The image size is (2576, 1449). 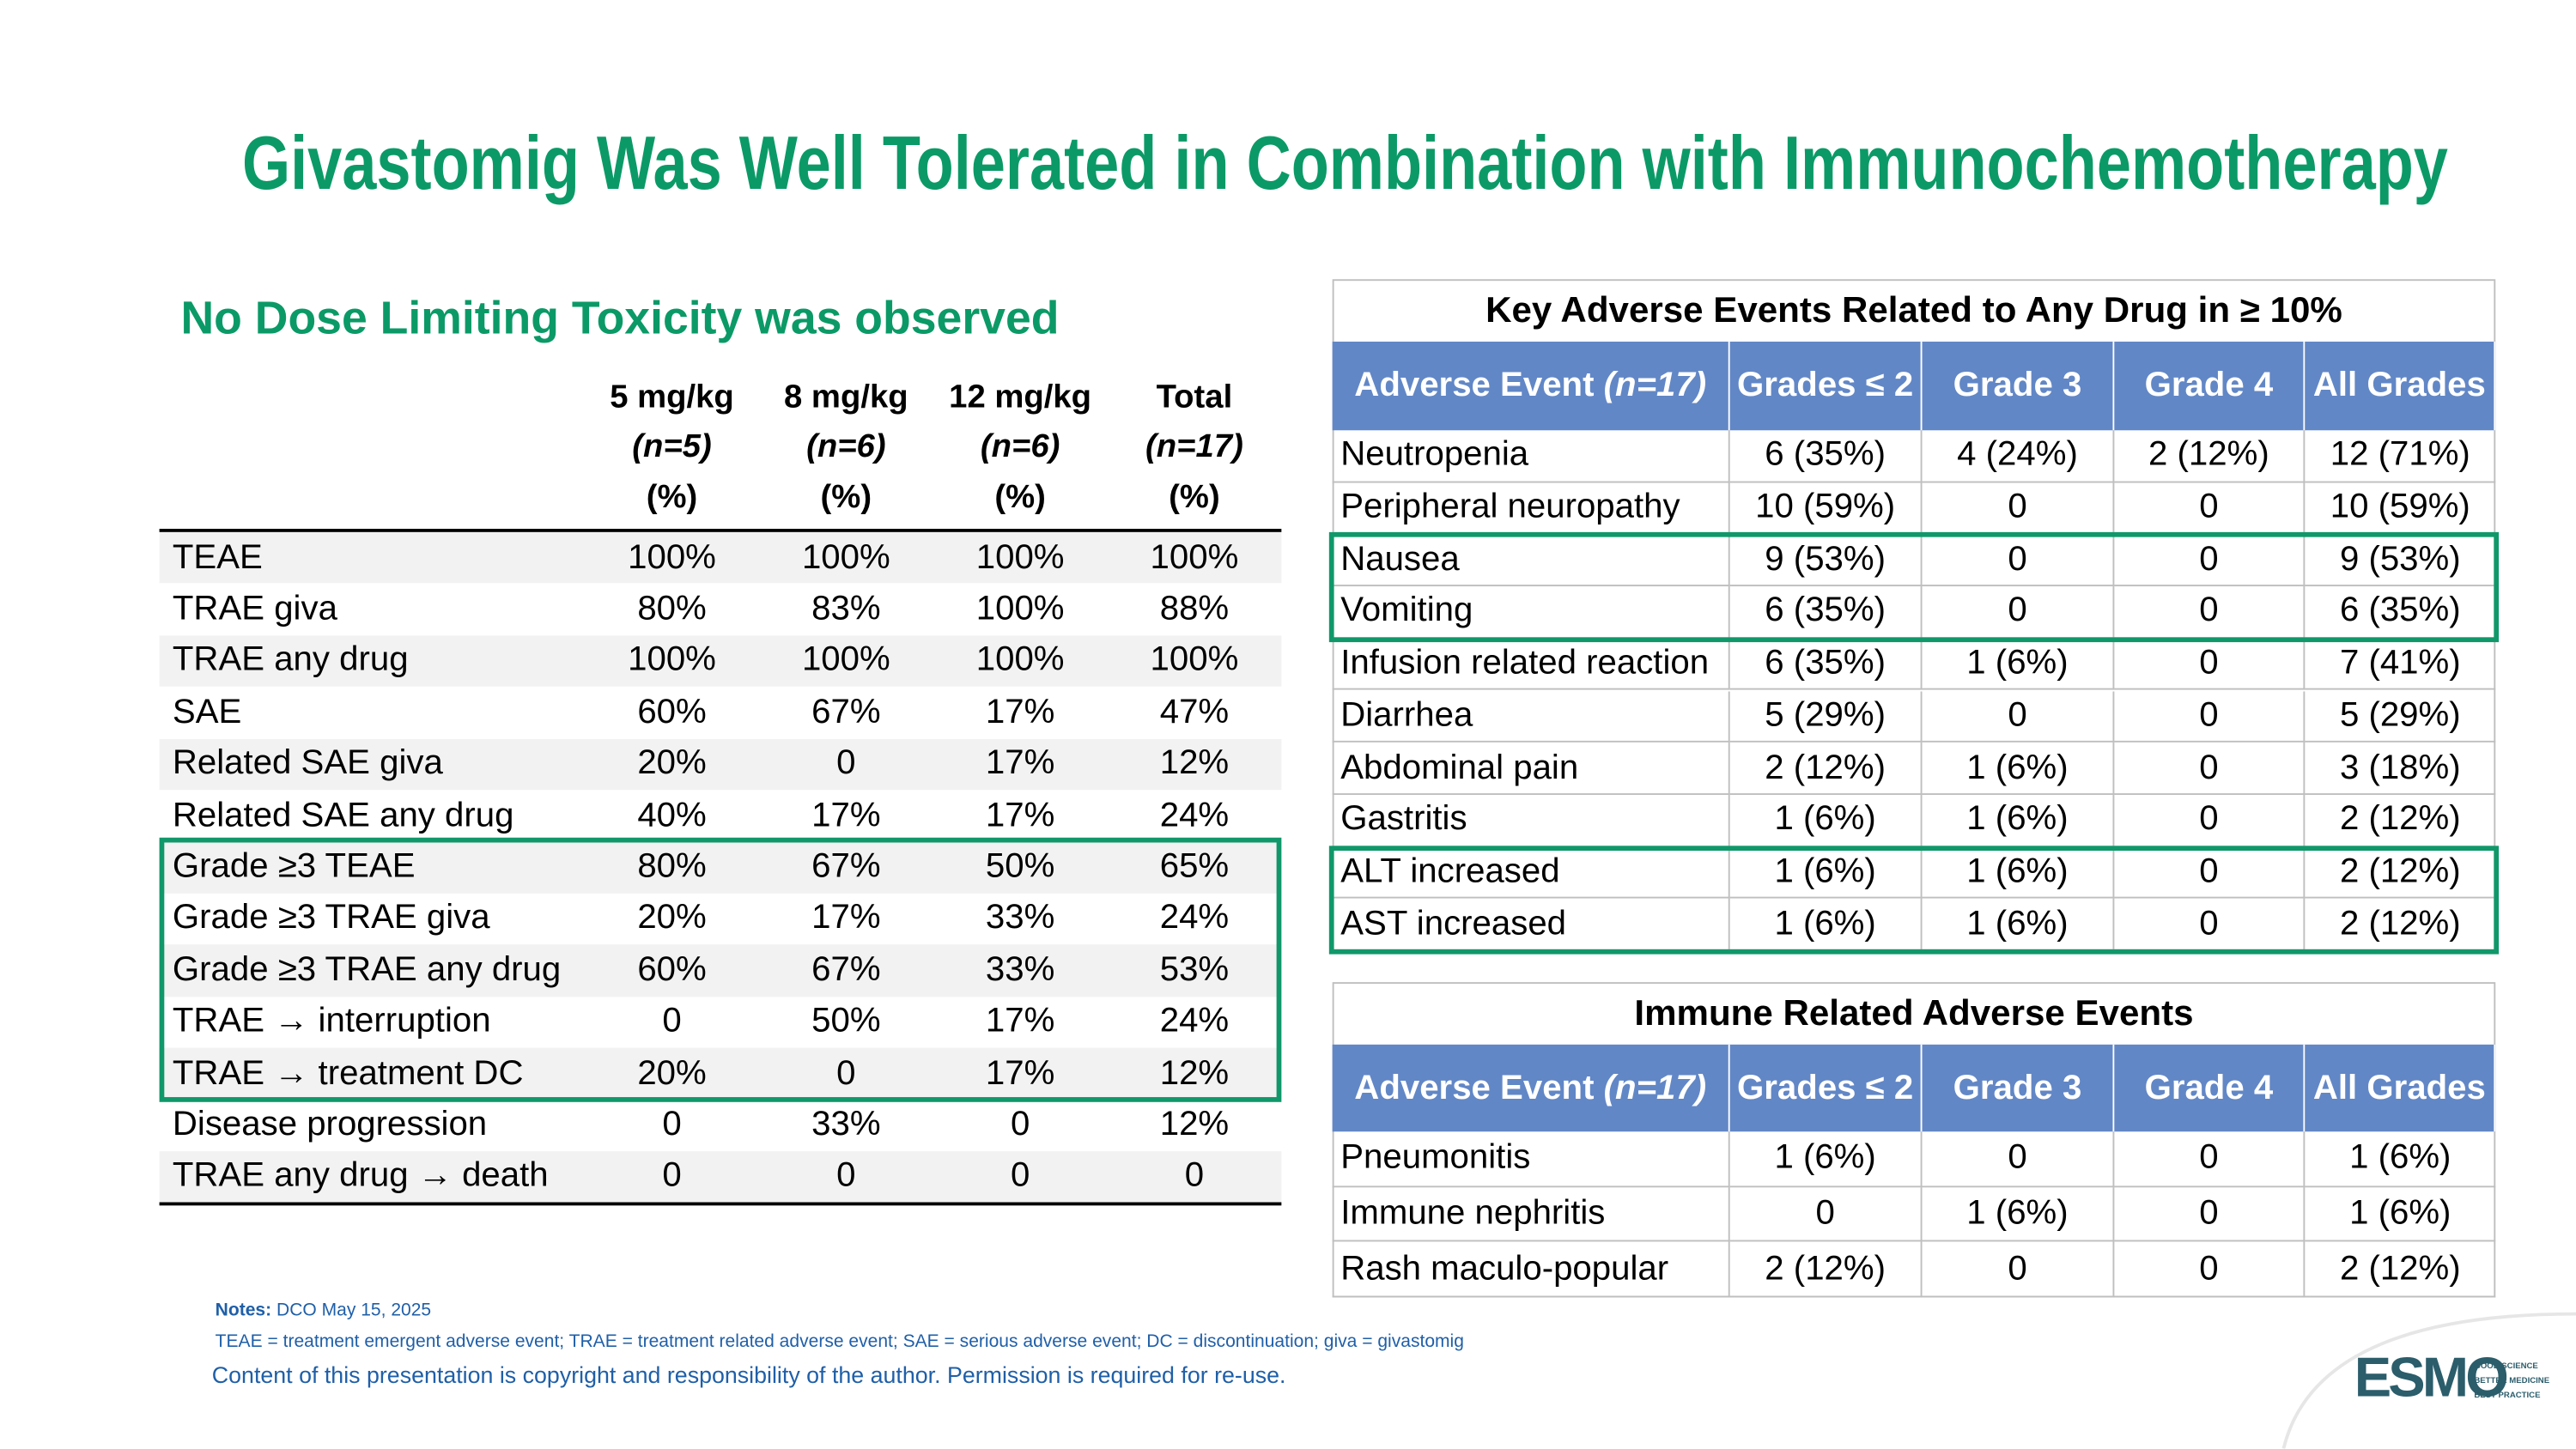 What do you see at coordinates (2210, 1088) in the screenshot?
I see `header-cell: Grade 4` at bounding box center [2210, 1088].